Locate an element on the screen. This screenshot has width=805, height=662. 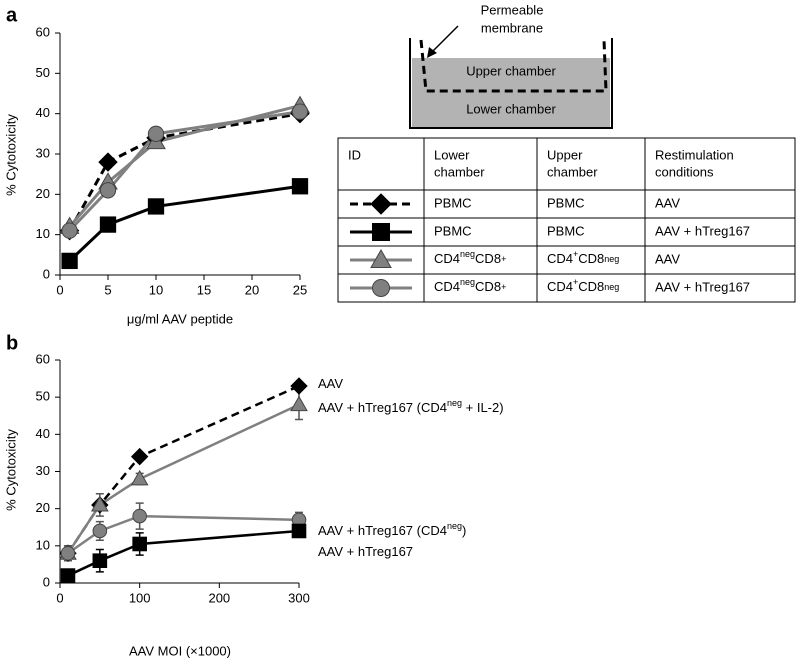
series-label: AAV + hTreg167 is located at coordinates (365, 551).